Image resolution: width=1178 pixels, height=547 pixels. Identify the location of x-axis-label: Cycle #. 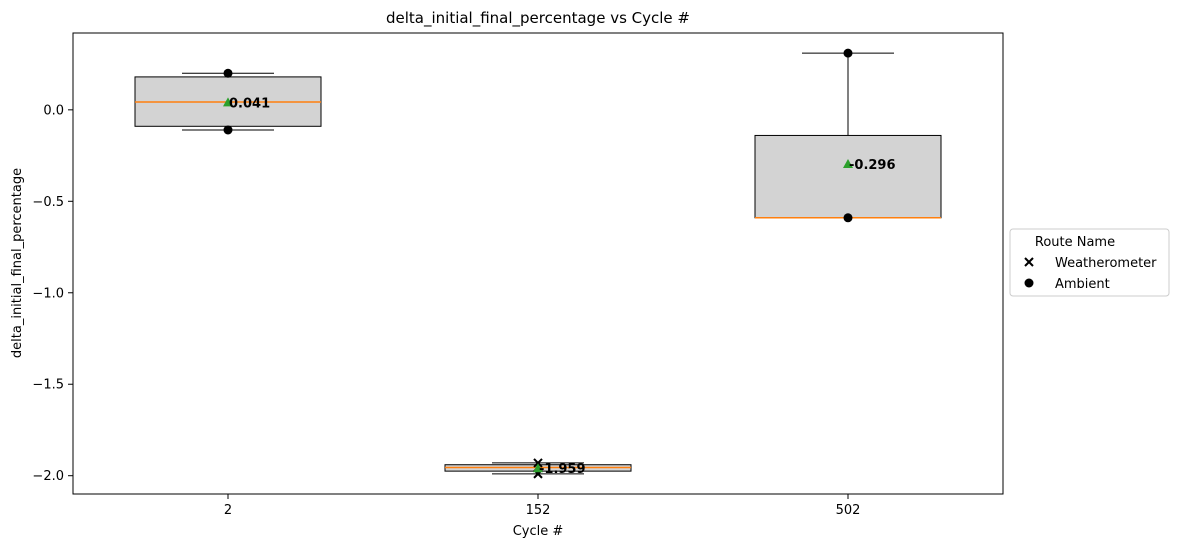
(538, 531).